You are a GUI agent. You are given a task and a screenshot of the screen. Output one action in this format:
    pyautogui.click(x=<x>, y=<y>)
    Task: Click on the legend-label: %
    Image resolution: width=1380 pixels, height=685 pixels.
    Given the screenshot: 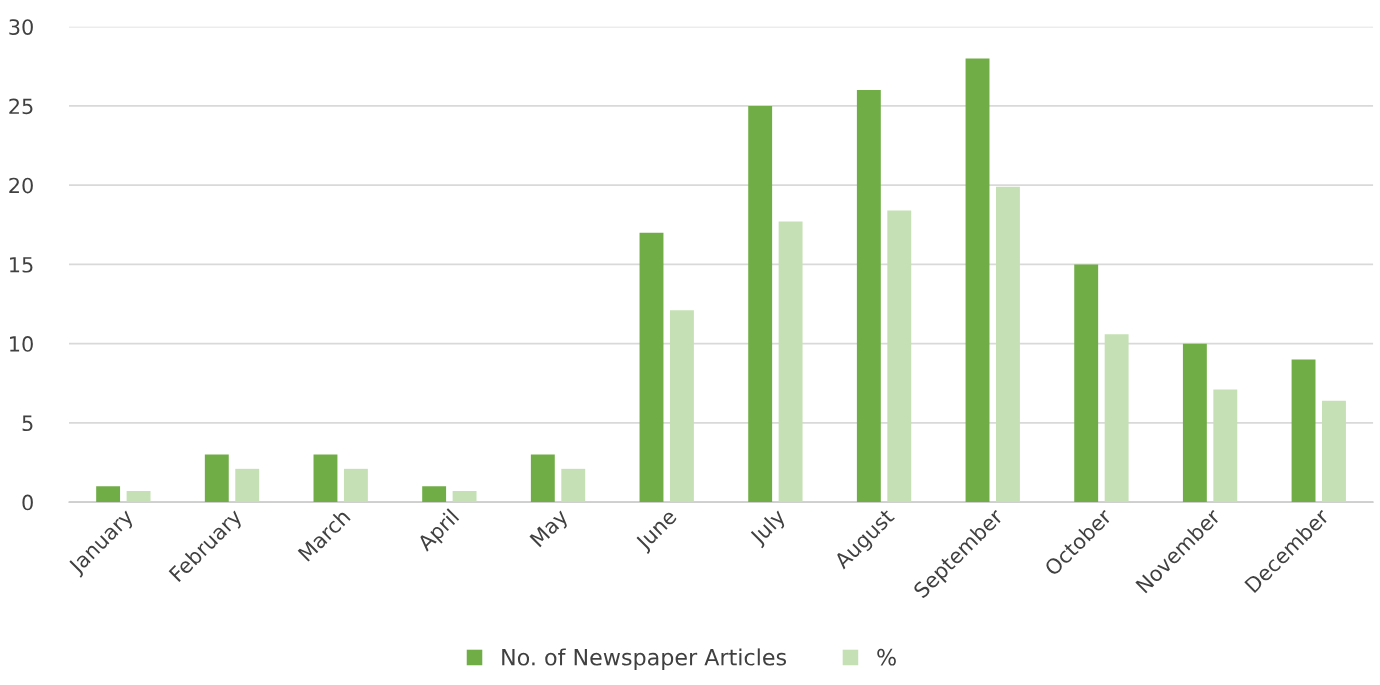 What is the action you would take?
    pyautogui.click(x=886, y=657)
    